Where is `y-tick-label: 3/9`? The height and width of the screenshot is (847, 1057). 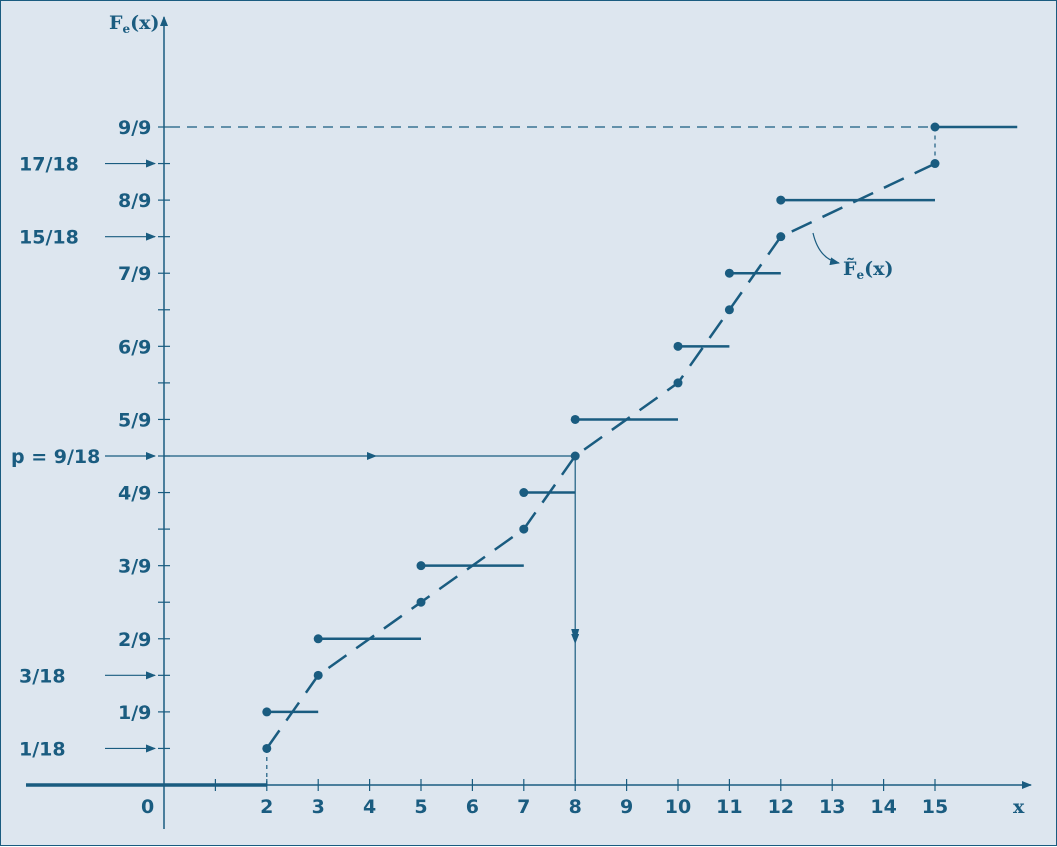 y-tick-label: 3/9 is located at coordinates (134, 567).